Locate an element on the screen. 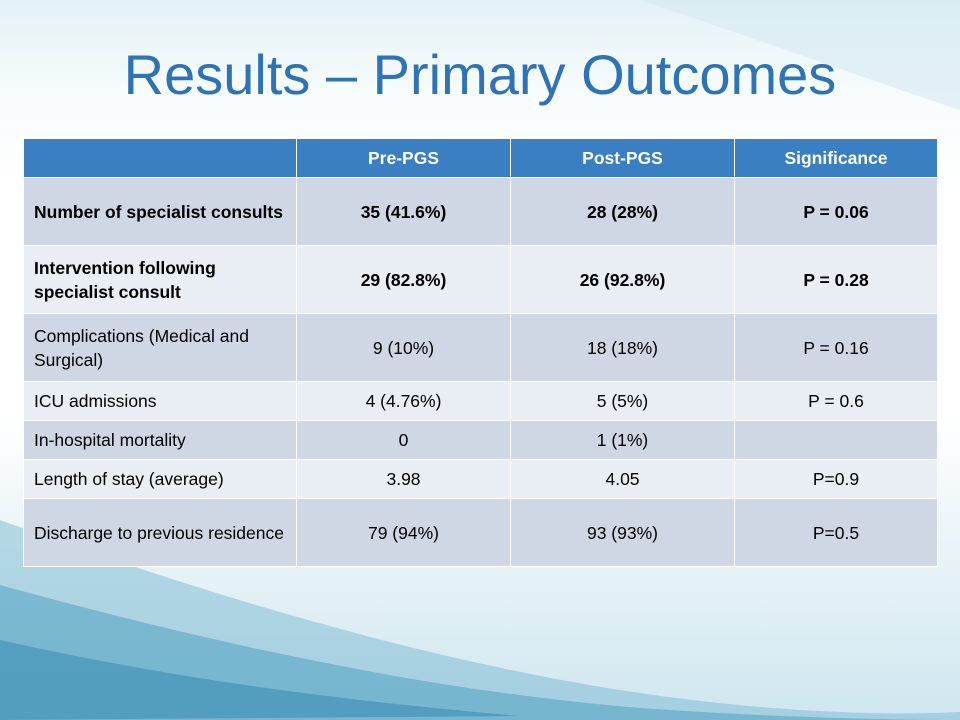 Image resolution: width=960 pixels, height=720 pixels. row-label: ICU admissions is located at coordinates (160, 401).